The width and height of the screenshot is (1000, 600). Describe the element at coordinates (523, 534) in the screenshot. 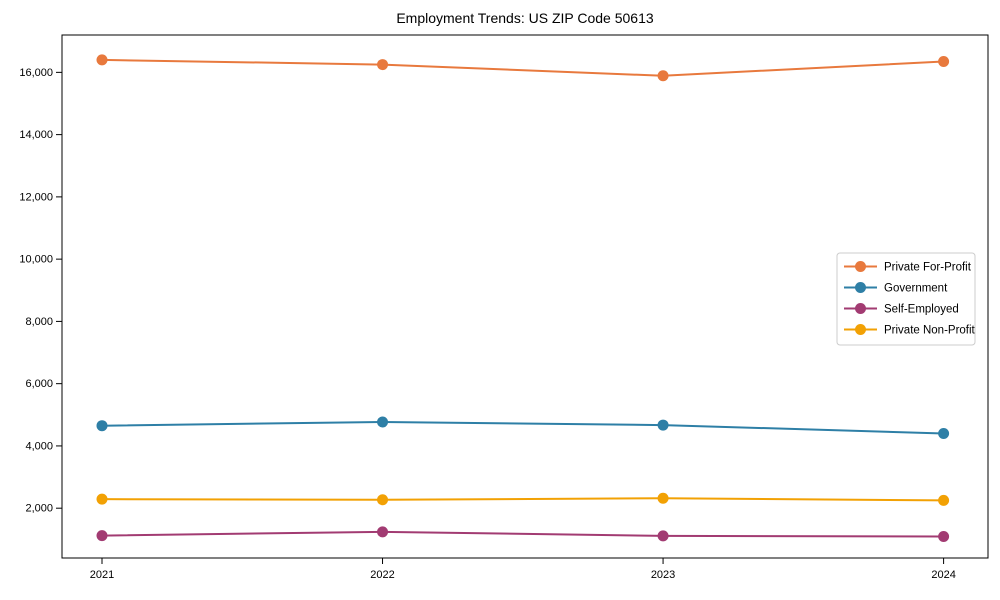

I see `series-line-self-employed` at that location.